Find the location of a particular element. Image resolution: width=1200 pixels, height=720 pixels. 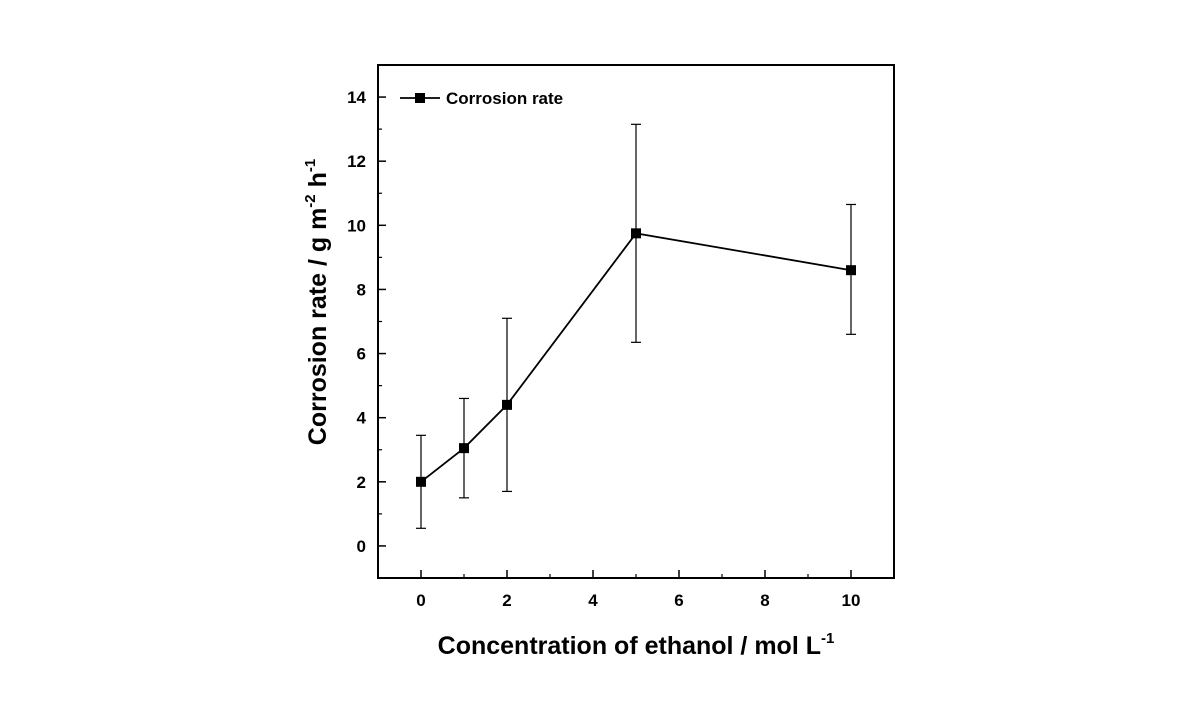

x-tick-label: 10 is located at coordinates (851, 600).